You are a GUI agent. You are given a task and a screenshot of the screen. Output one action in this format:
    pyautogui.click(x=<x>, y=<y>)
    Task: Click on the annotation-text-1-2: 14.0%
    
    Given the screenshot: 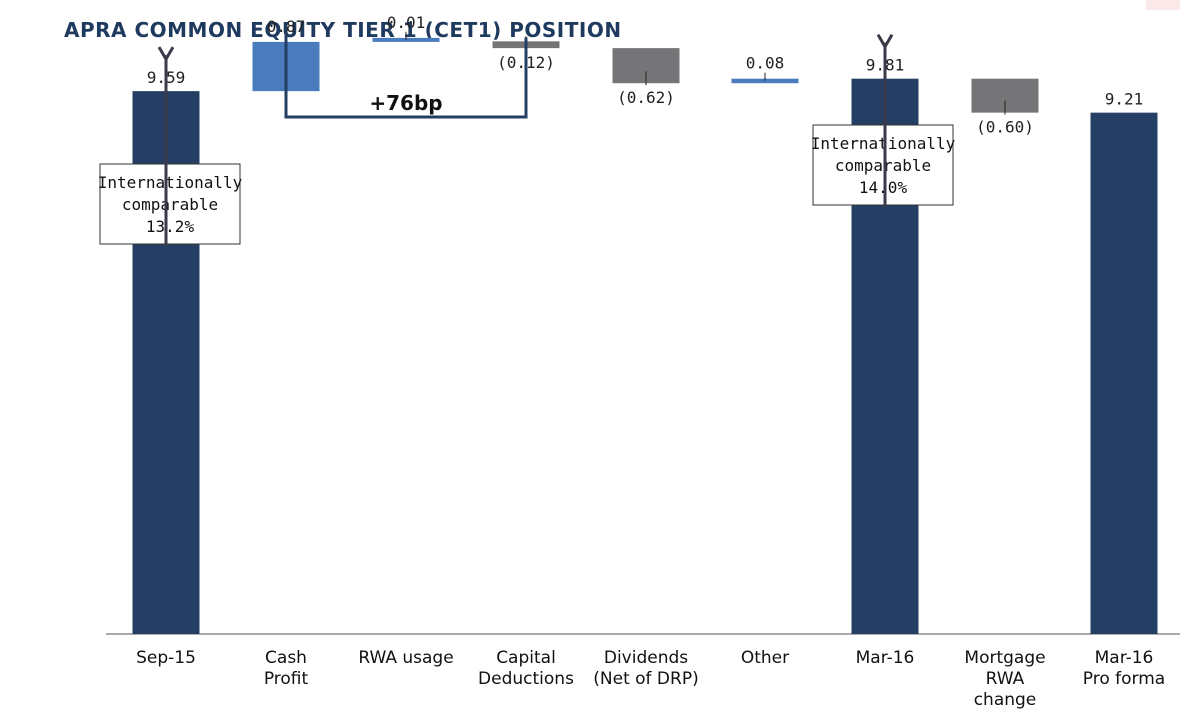 What is the action you would take?
    pyautogui.click(x=883, y=187)
    